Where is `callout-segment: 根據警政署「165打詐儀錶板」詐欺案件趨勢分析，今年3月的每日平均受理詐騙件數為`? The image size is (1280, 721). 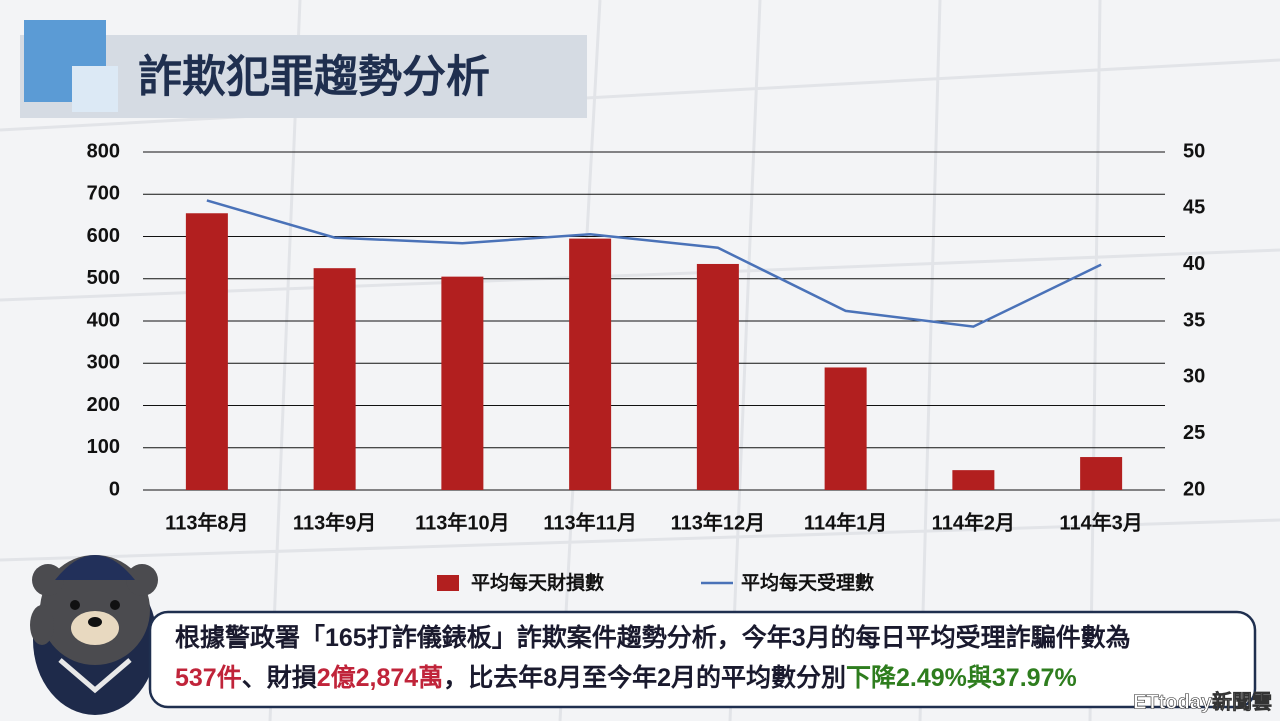 callout-segment: 根據警政署「165打詐儀錶板」詐欺案件趨勢分析，今年3月的每日平均受理詐騙件數為 is located at coordinates (653, 637).